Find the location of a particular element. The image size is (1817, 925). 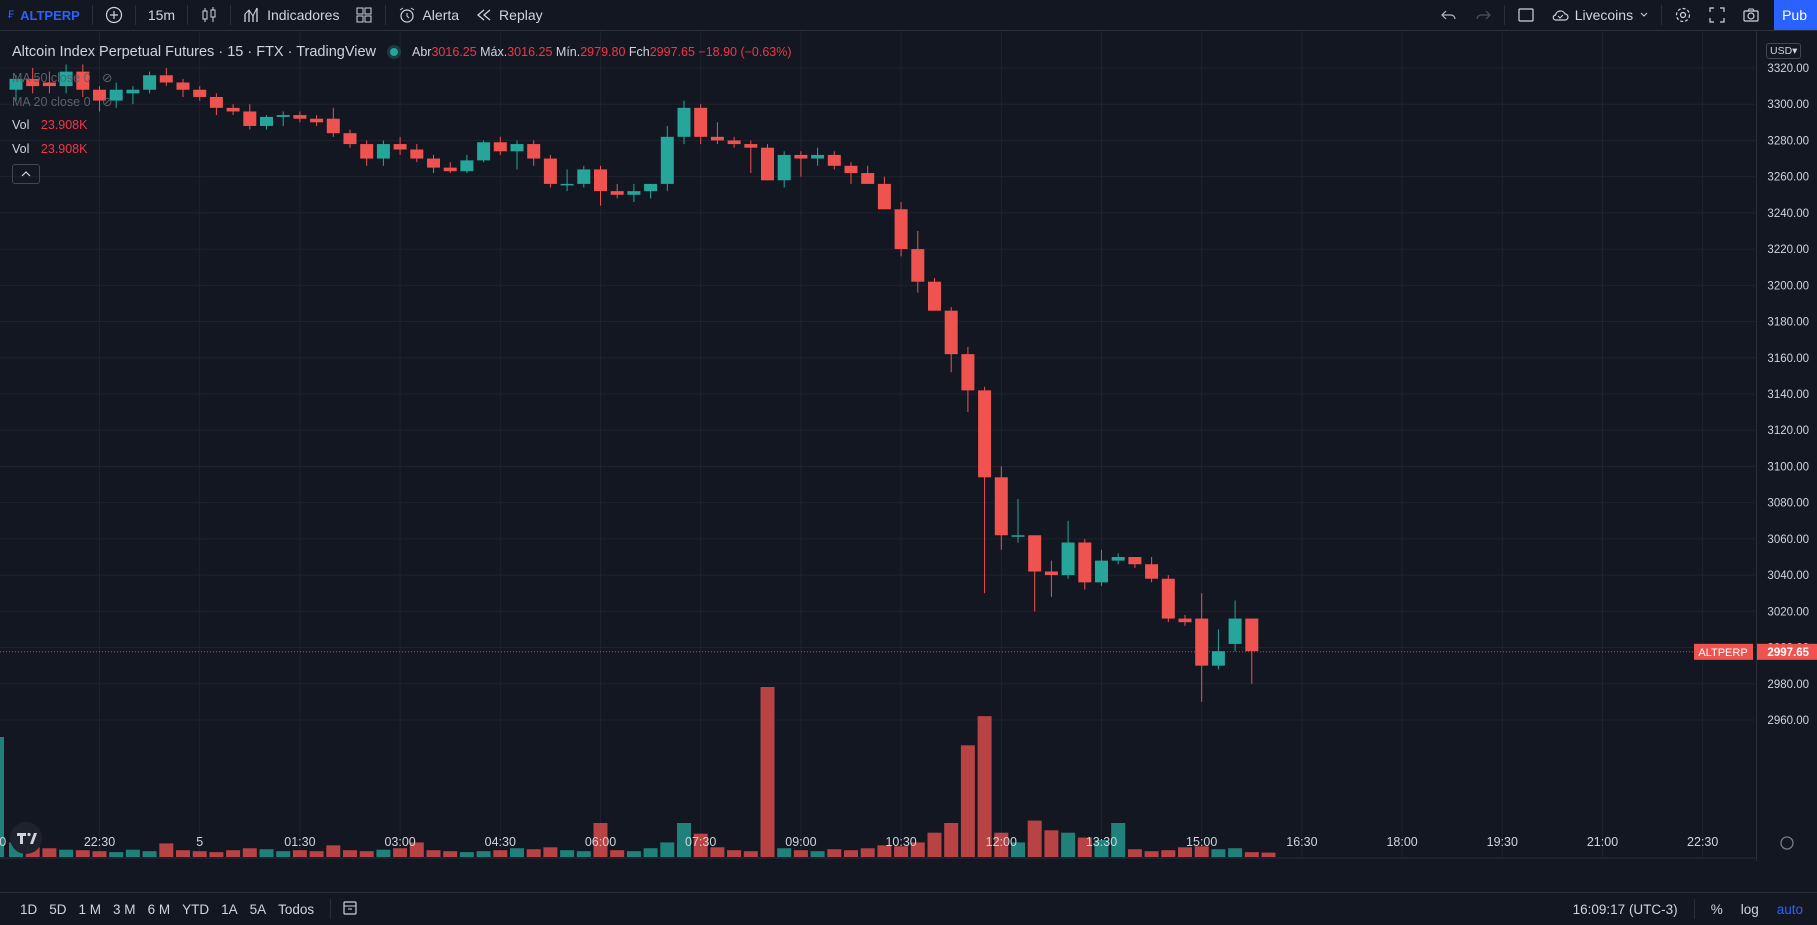

alert-button: Alerta is located at coordinates (428, 15).